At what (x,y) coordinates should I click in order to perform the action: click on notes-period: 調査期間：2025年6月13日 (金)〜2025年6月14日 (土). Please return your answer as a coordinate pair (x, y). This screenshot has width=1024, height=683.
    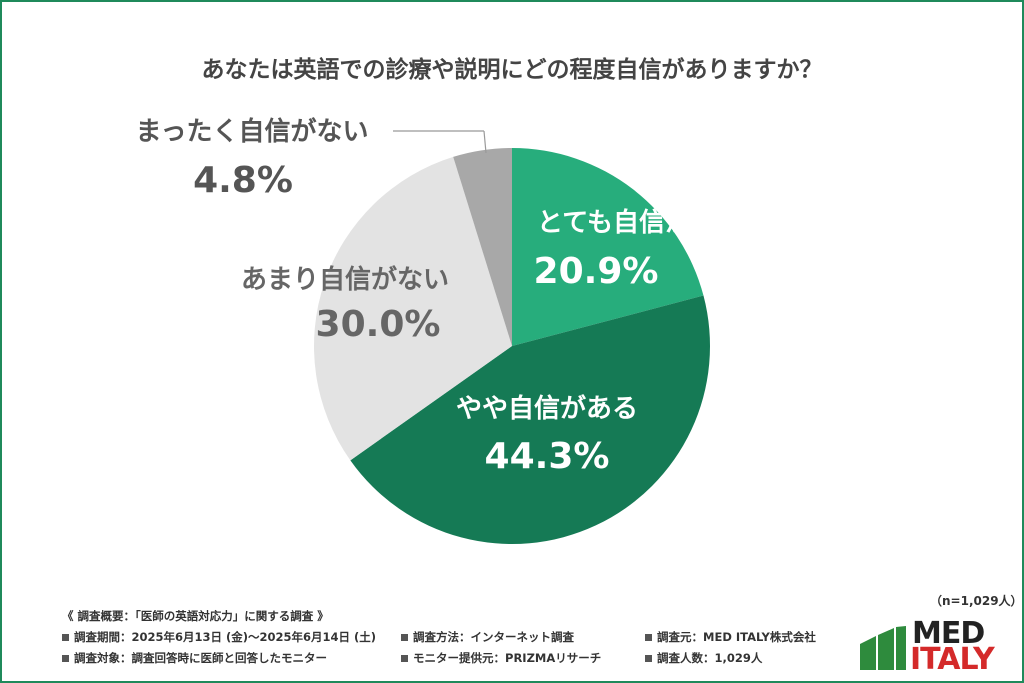
    Looking at the image, I should click on (225, 637).